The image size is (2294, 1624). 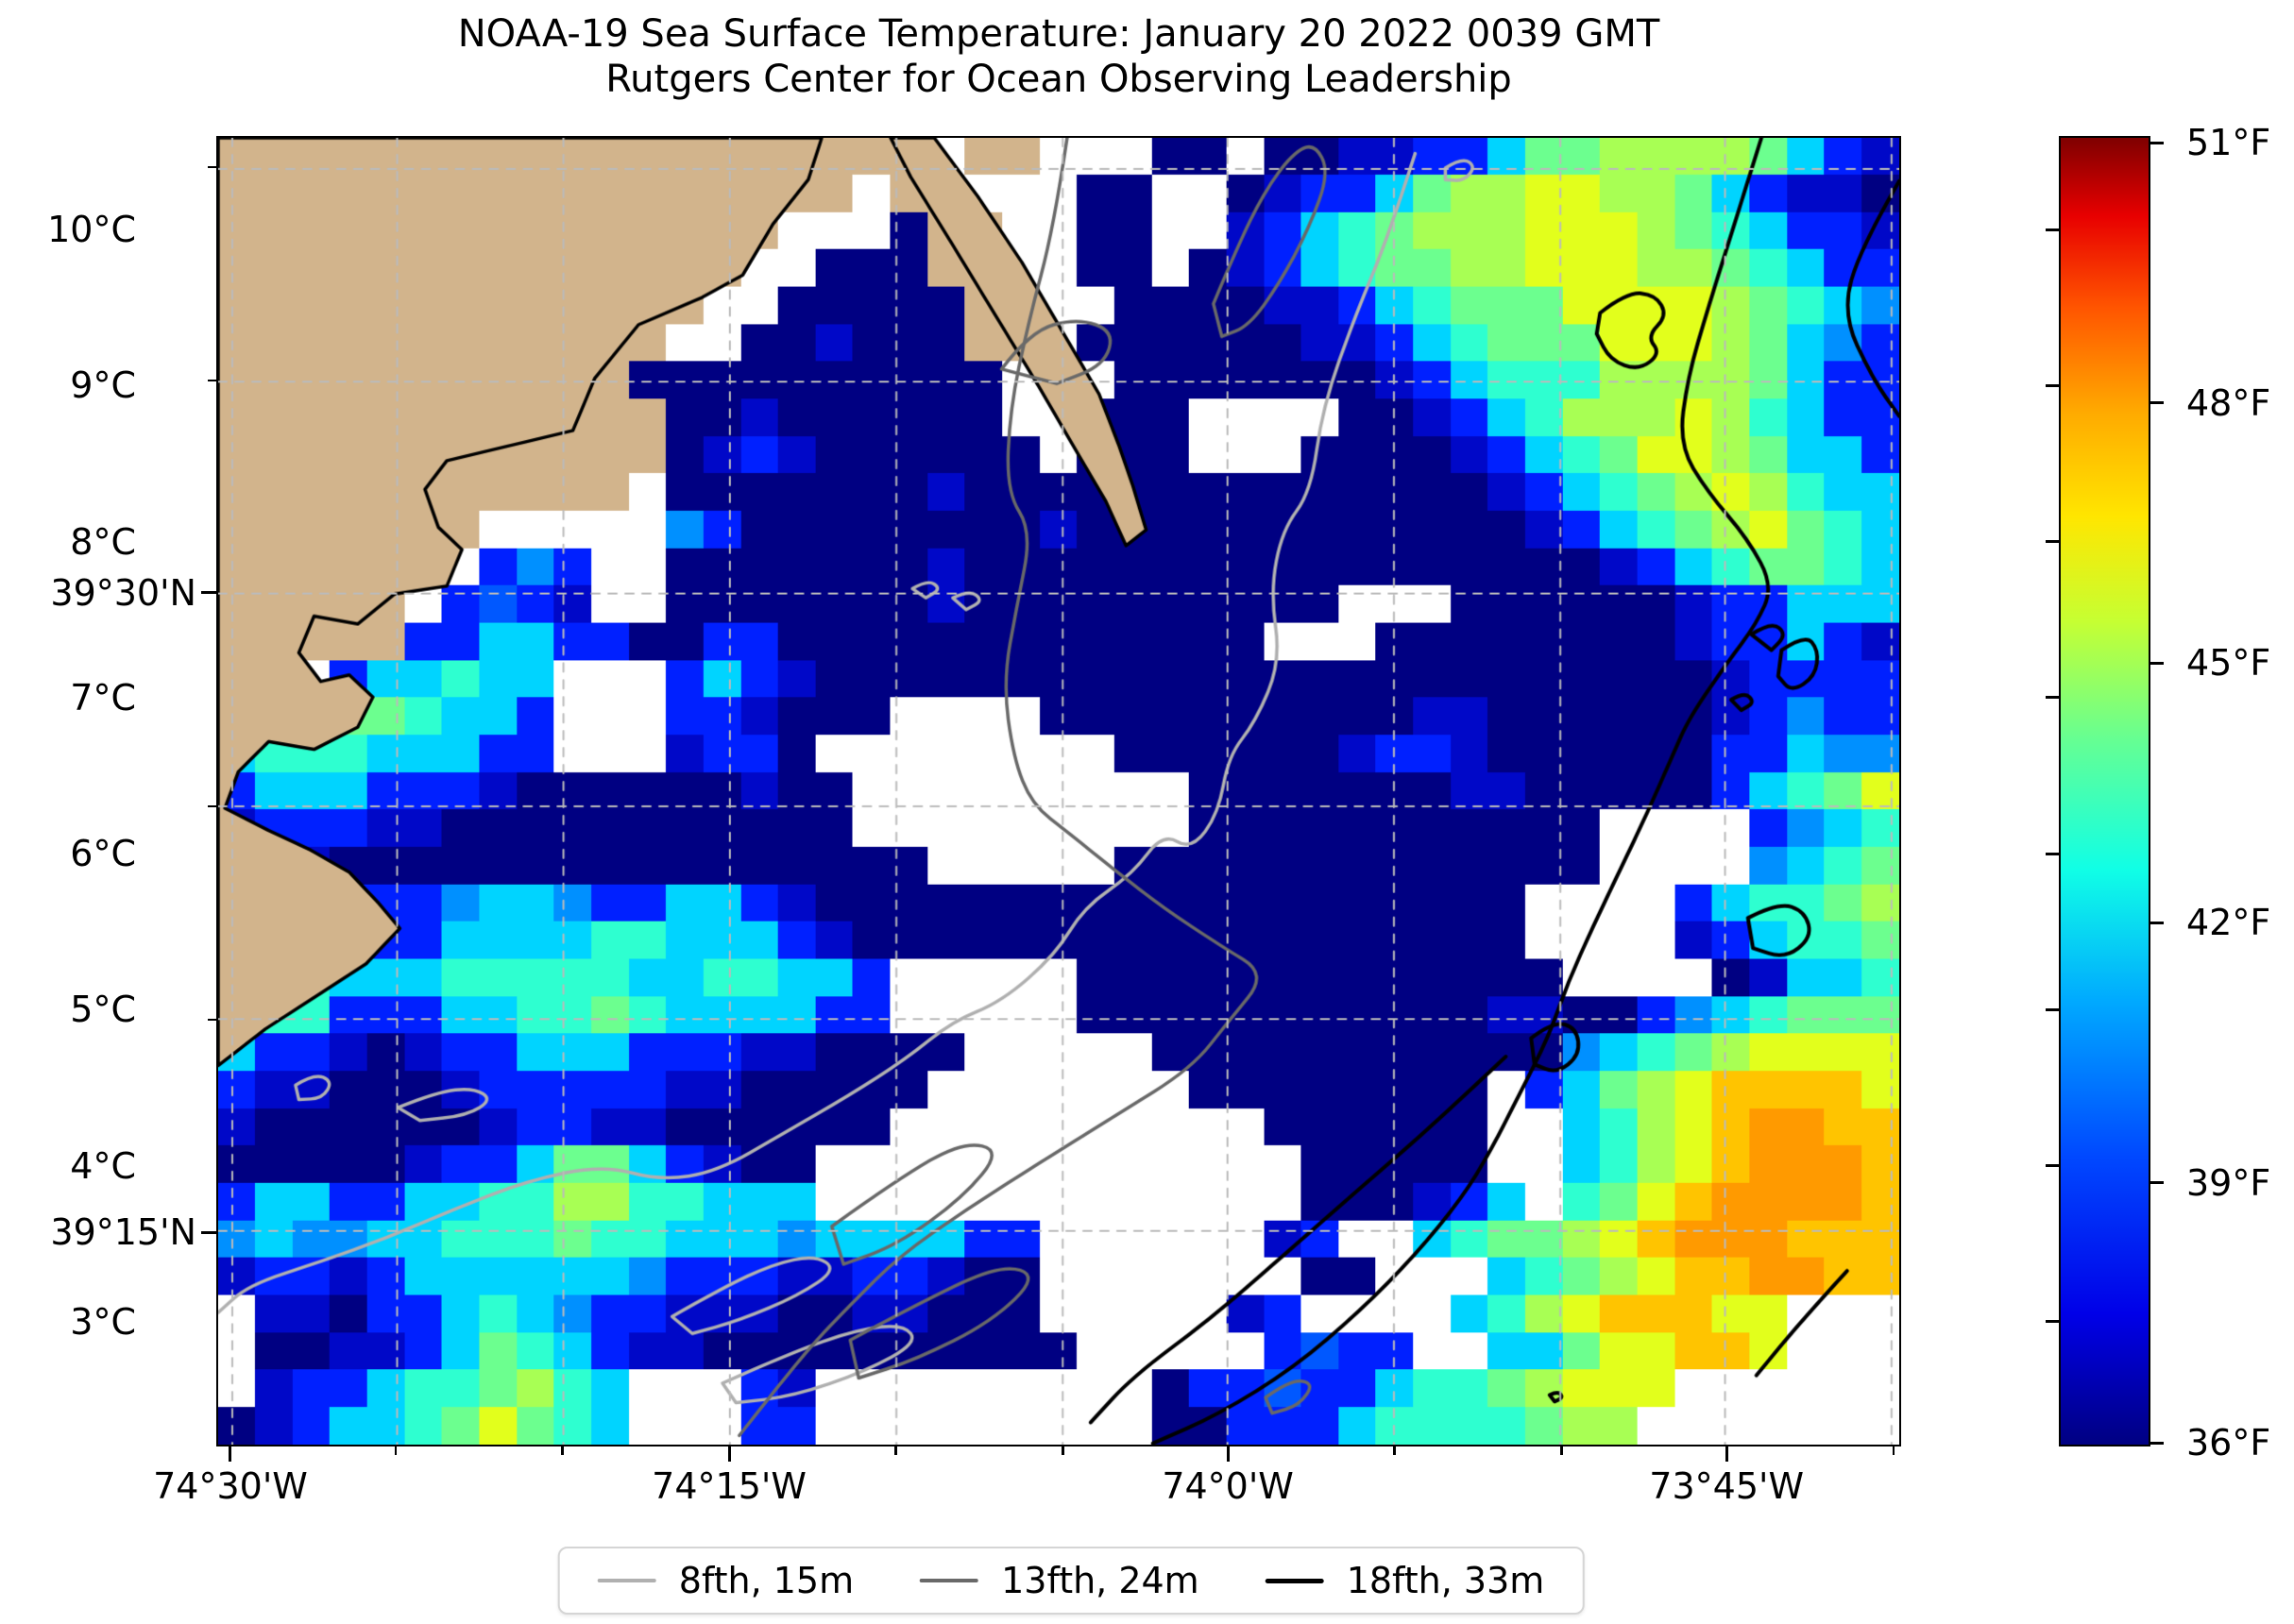 I want to click on lon-tick-label: 74°30'W, so click(x=230, y=1486).